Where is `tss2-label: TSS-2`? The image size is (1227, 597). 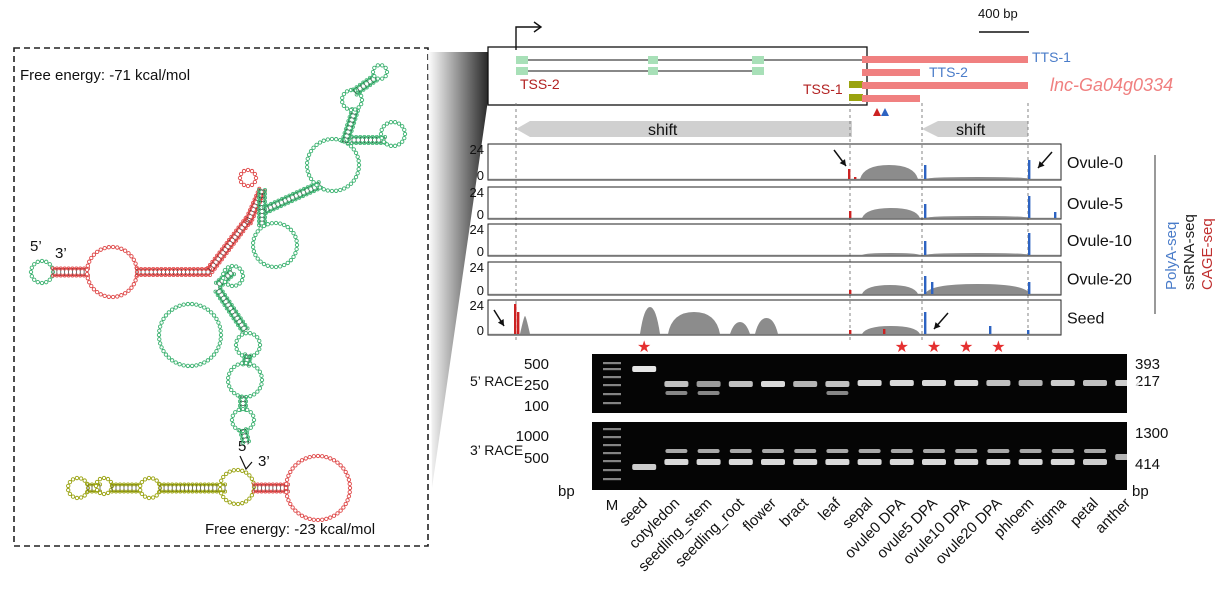 tss2-label: TSS-2 is located at coordinates (540, 84).